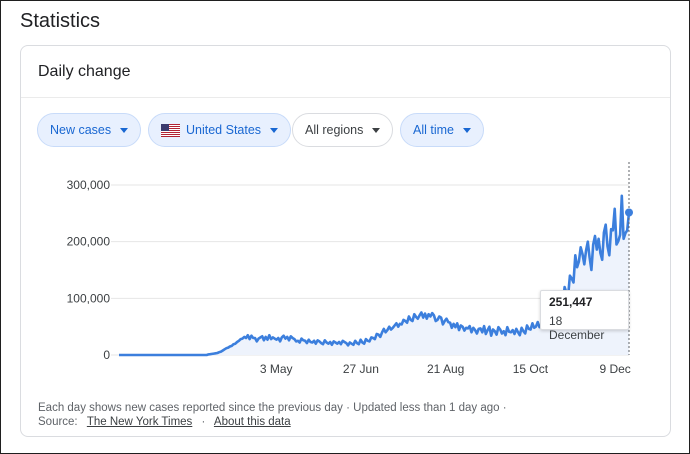 The image size is (690, 454). Describe the element at coordinates (345, 97) in the screenshot. I see `divider` at that location.